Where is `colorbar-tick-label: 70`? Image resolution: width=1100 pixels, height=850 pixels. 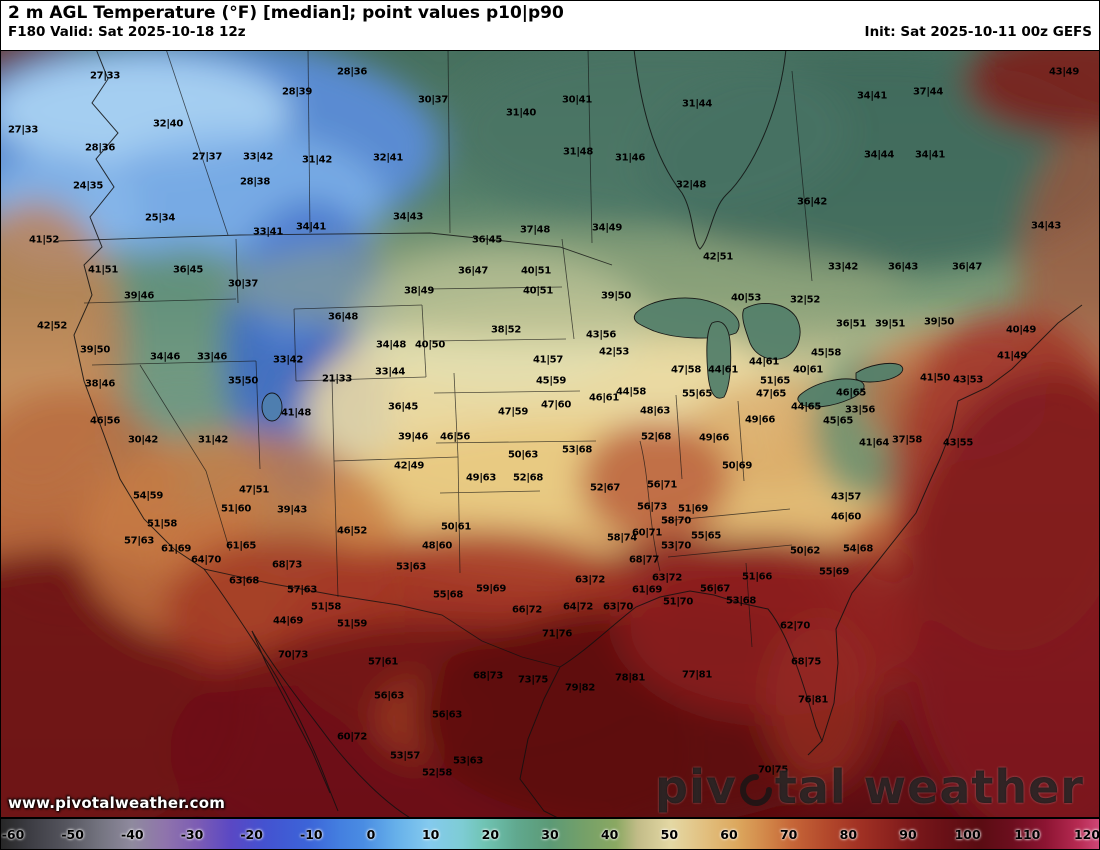
colorbar-tick-label: 70 is located at coordinates (788, 834).